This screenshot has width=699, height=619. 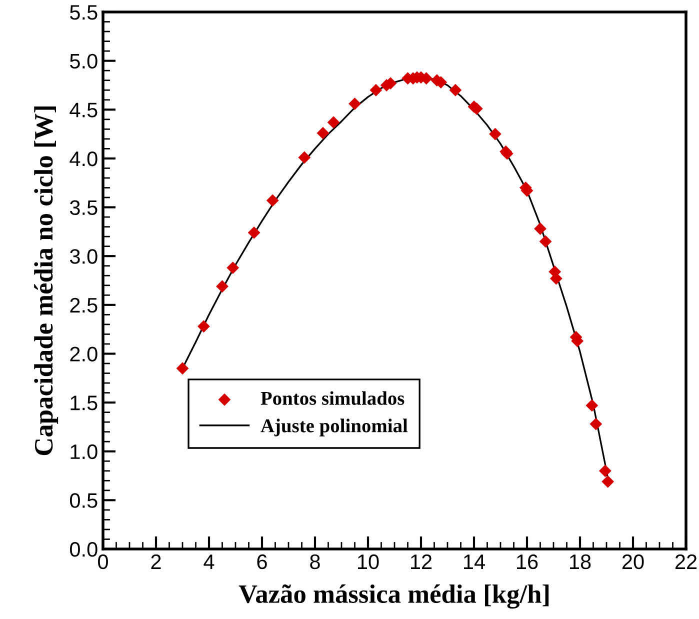 I want to click on x-tick-label: 0, so click(x=103, y=562).